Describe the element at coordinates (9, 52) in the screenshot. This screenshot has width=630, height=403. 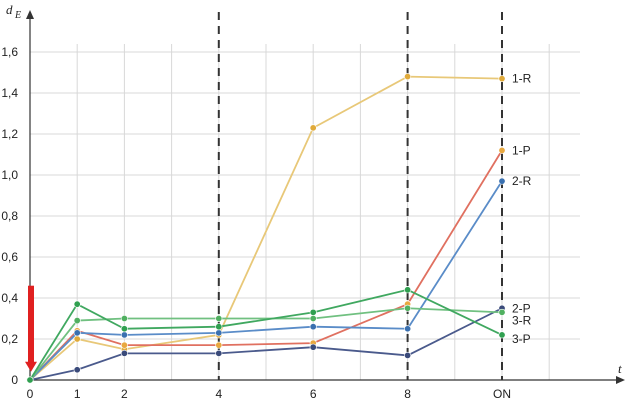
I see `y-tick-label: 1,6` at that location.